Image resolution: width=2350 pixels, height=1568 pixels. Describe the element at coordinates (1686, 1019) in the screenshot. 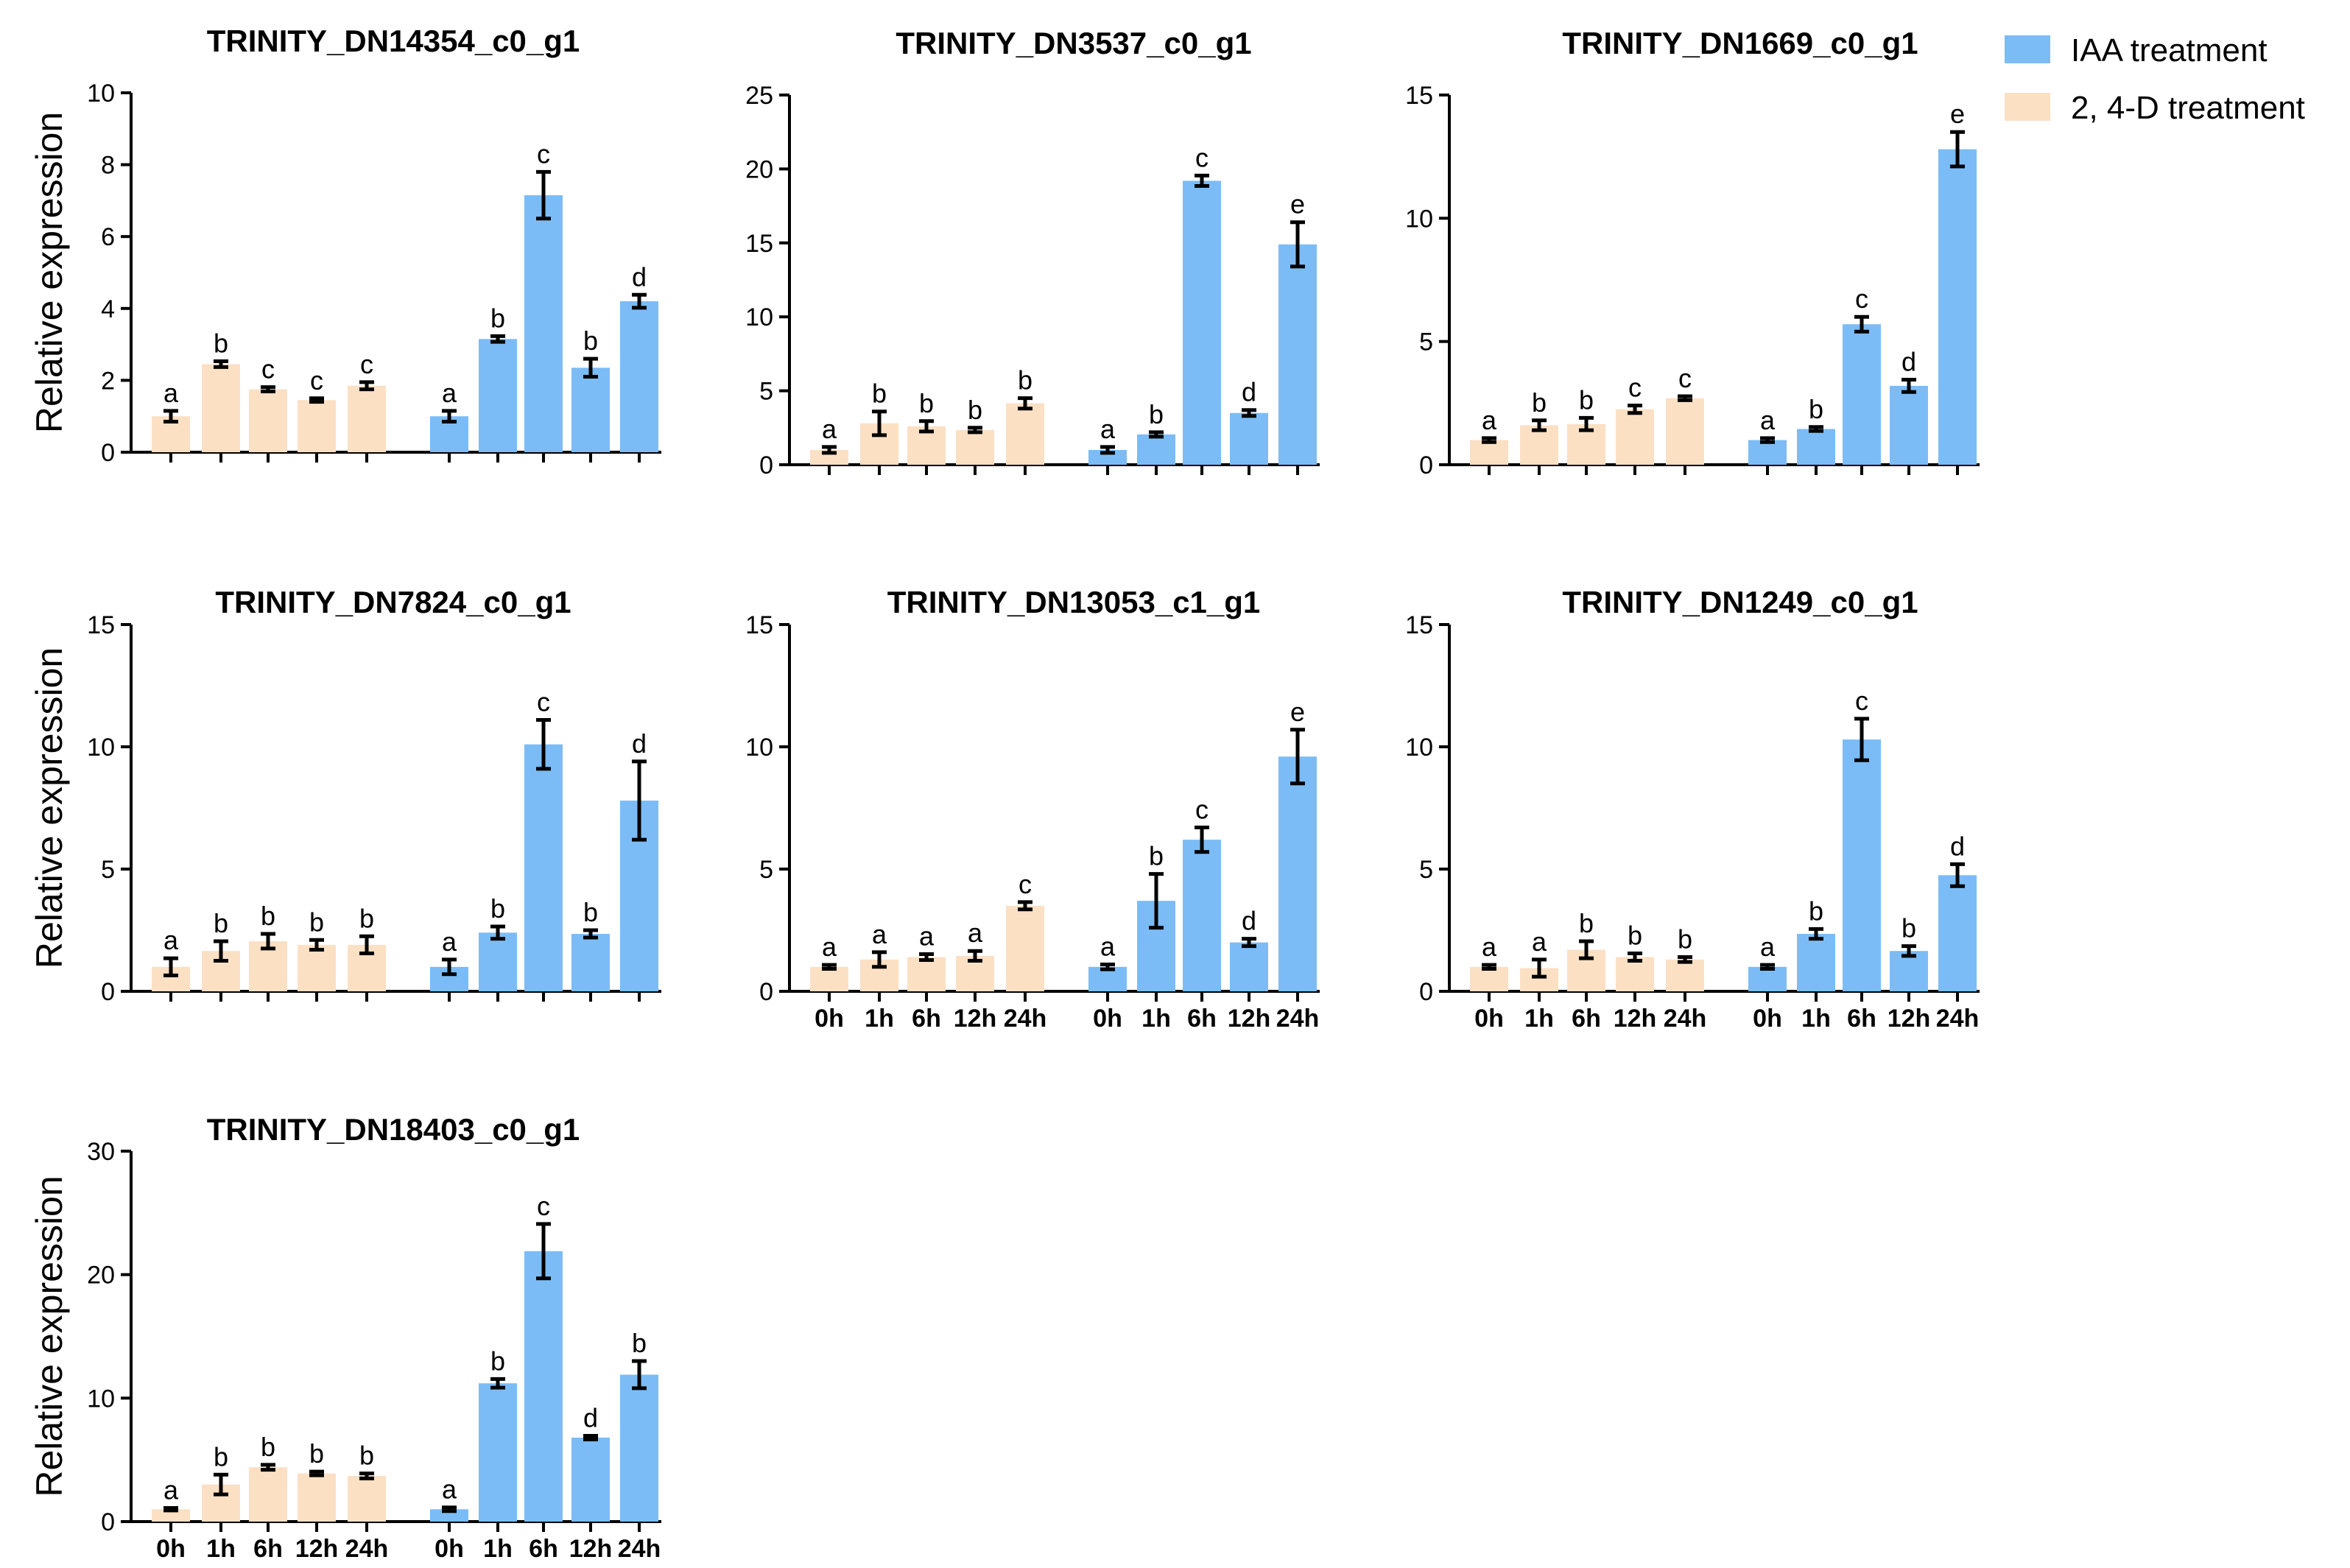

I see `x-tick-label: 24h` at that location.